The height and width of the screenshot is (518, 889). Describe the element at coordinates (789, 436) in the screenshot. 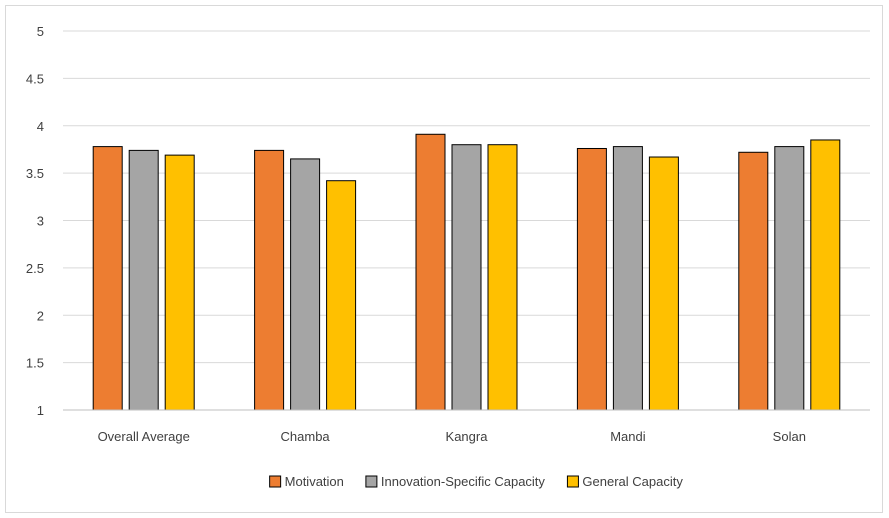

I see `x-category-label: Solan` at that location.